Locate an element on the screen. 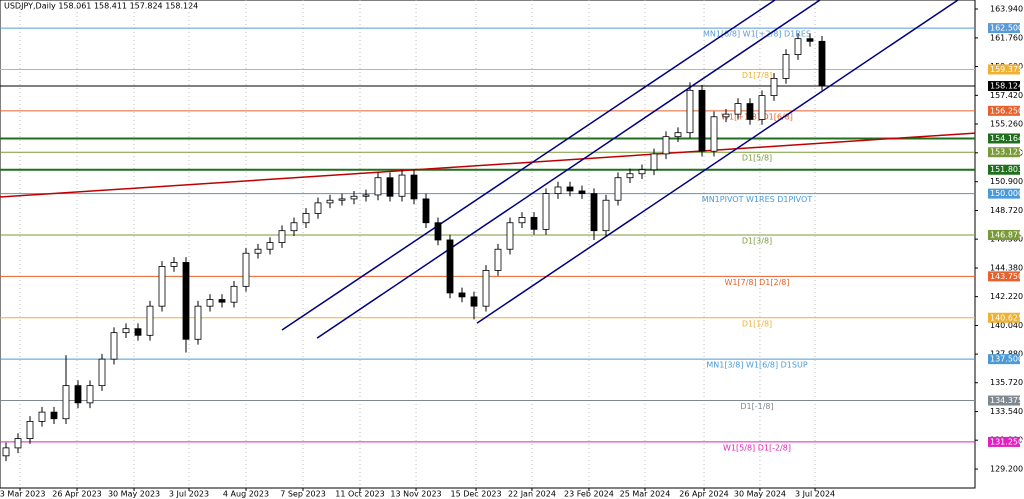 The width and height of the screenshot is (1024, 499). trendline is located at coordinates (488, 165).